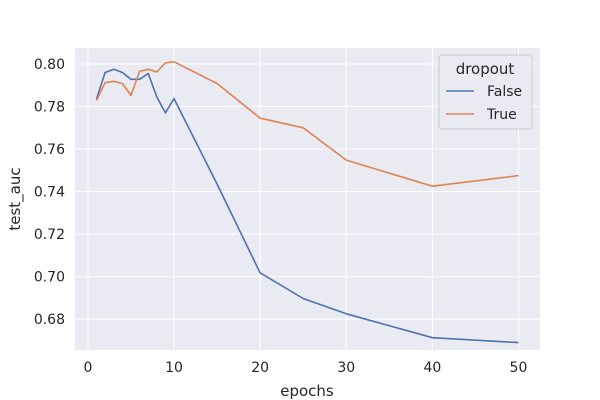  I want to click on x-tick-label: 10, so click(174, 368).